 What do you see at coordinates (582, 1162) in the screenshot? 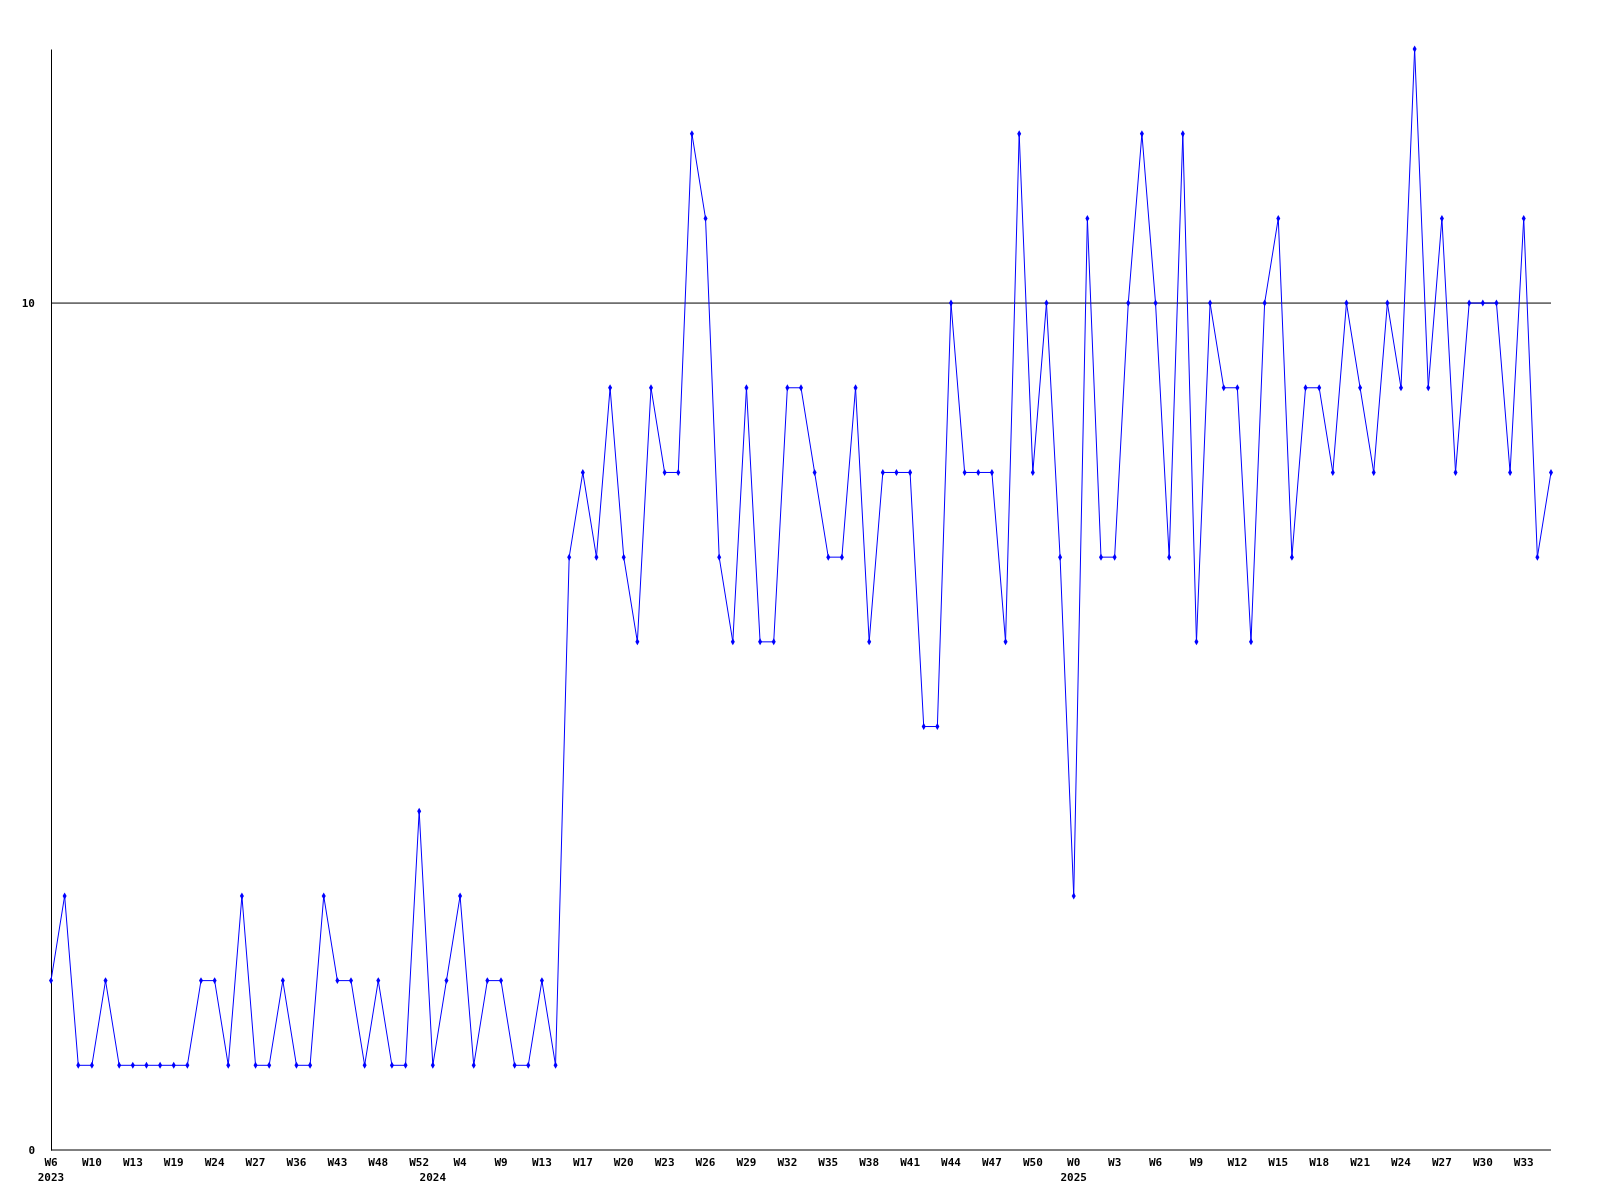
I see `x-tick-label: W17` at bounding box center [582, 1162].